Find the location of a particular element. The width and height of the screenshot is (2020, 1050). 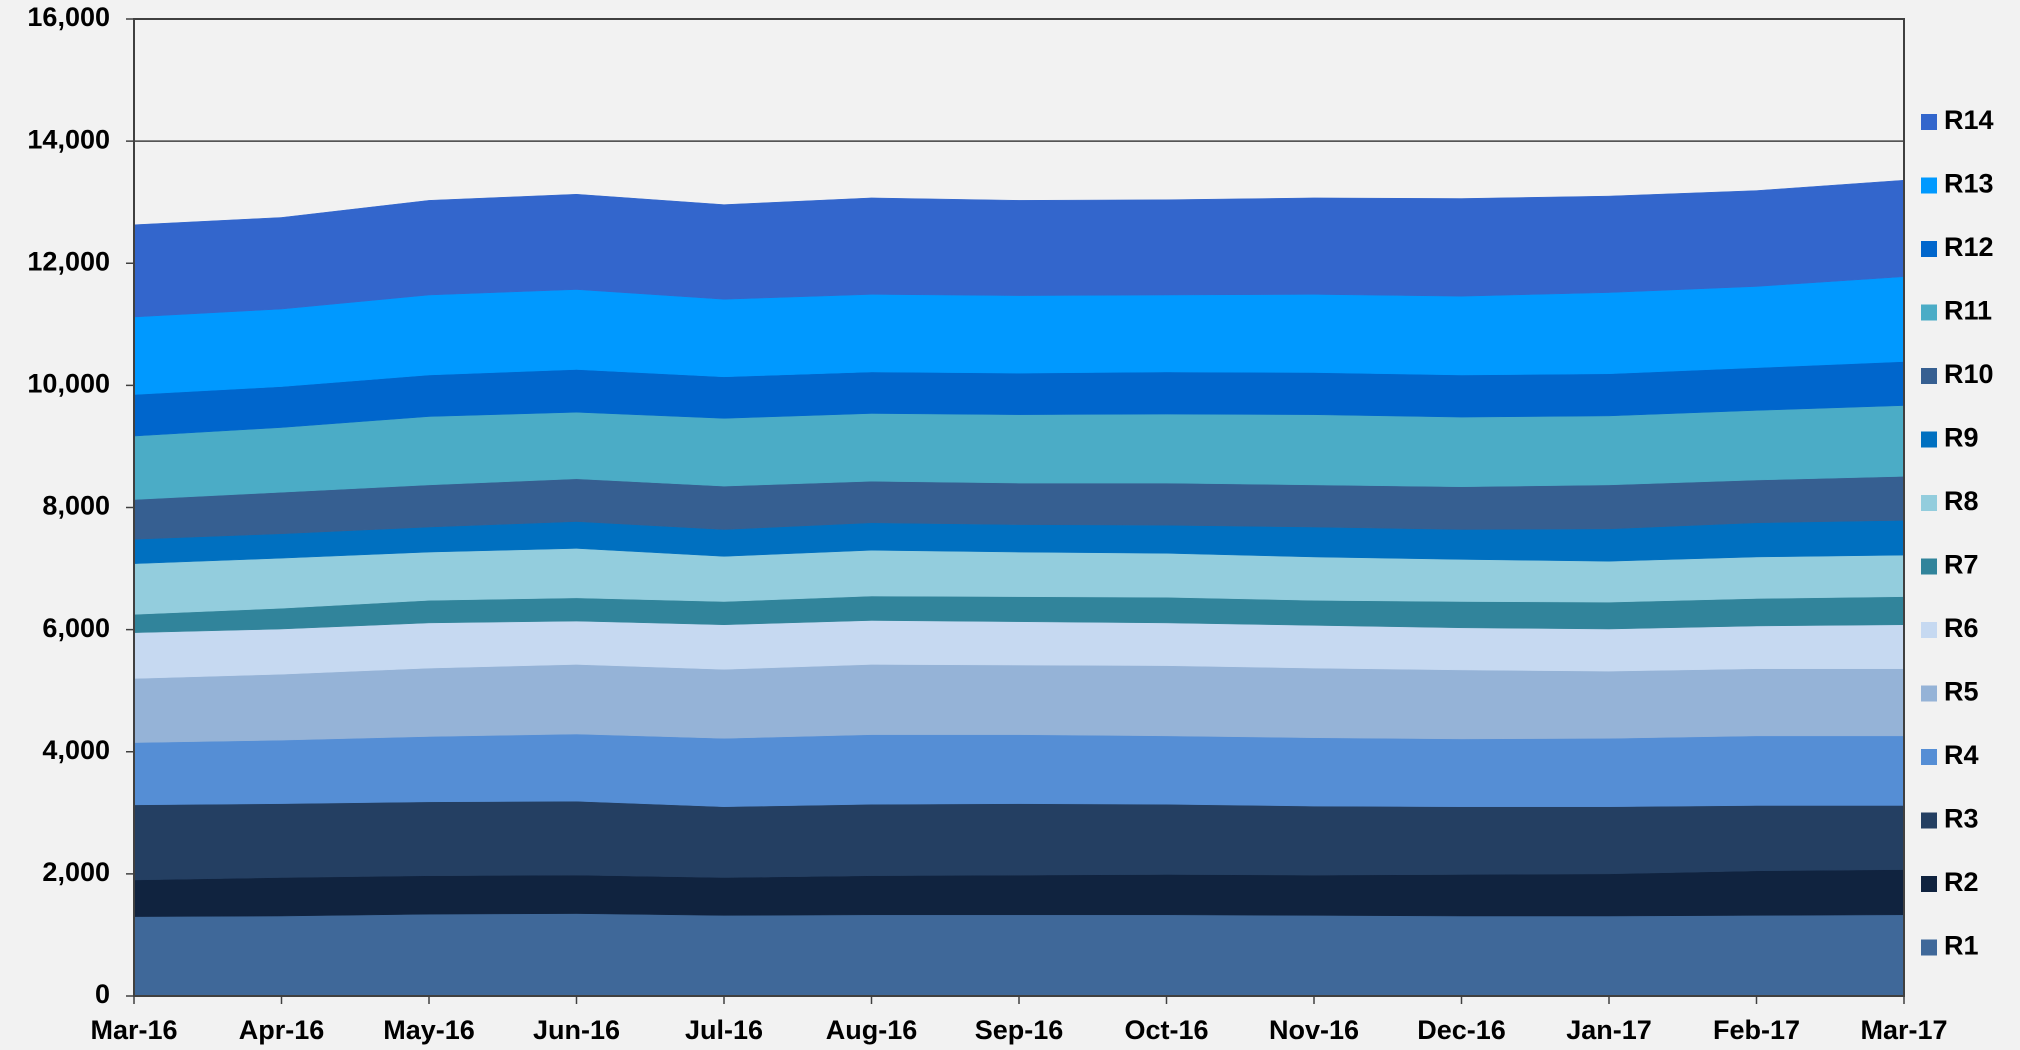

x-tick-label: Jul-16 is located at coordinates (724, 1030).